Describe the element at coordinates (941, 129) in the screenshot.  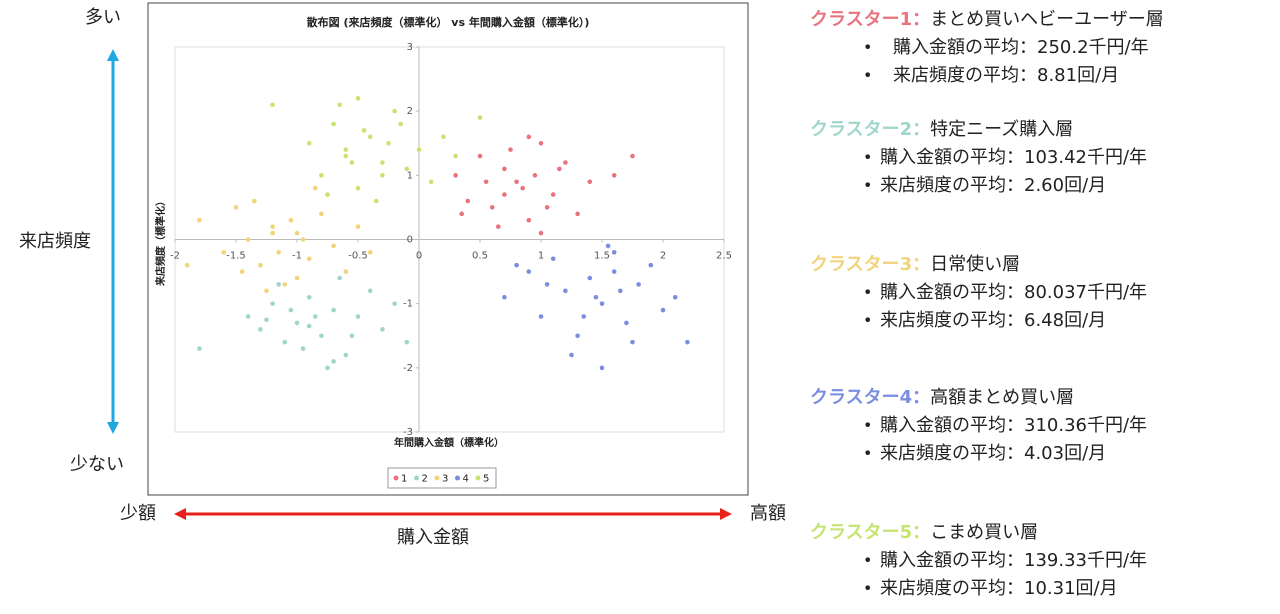
I see `cluster-heading: クラスター2：特定ニーズ購入層` at that location.